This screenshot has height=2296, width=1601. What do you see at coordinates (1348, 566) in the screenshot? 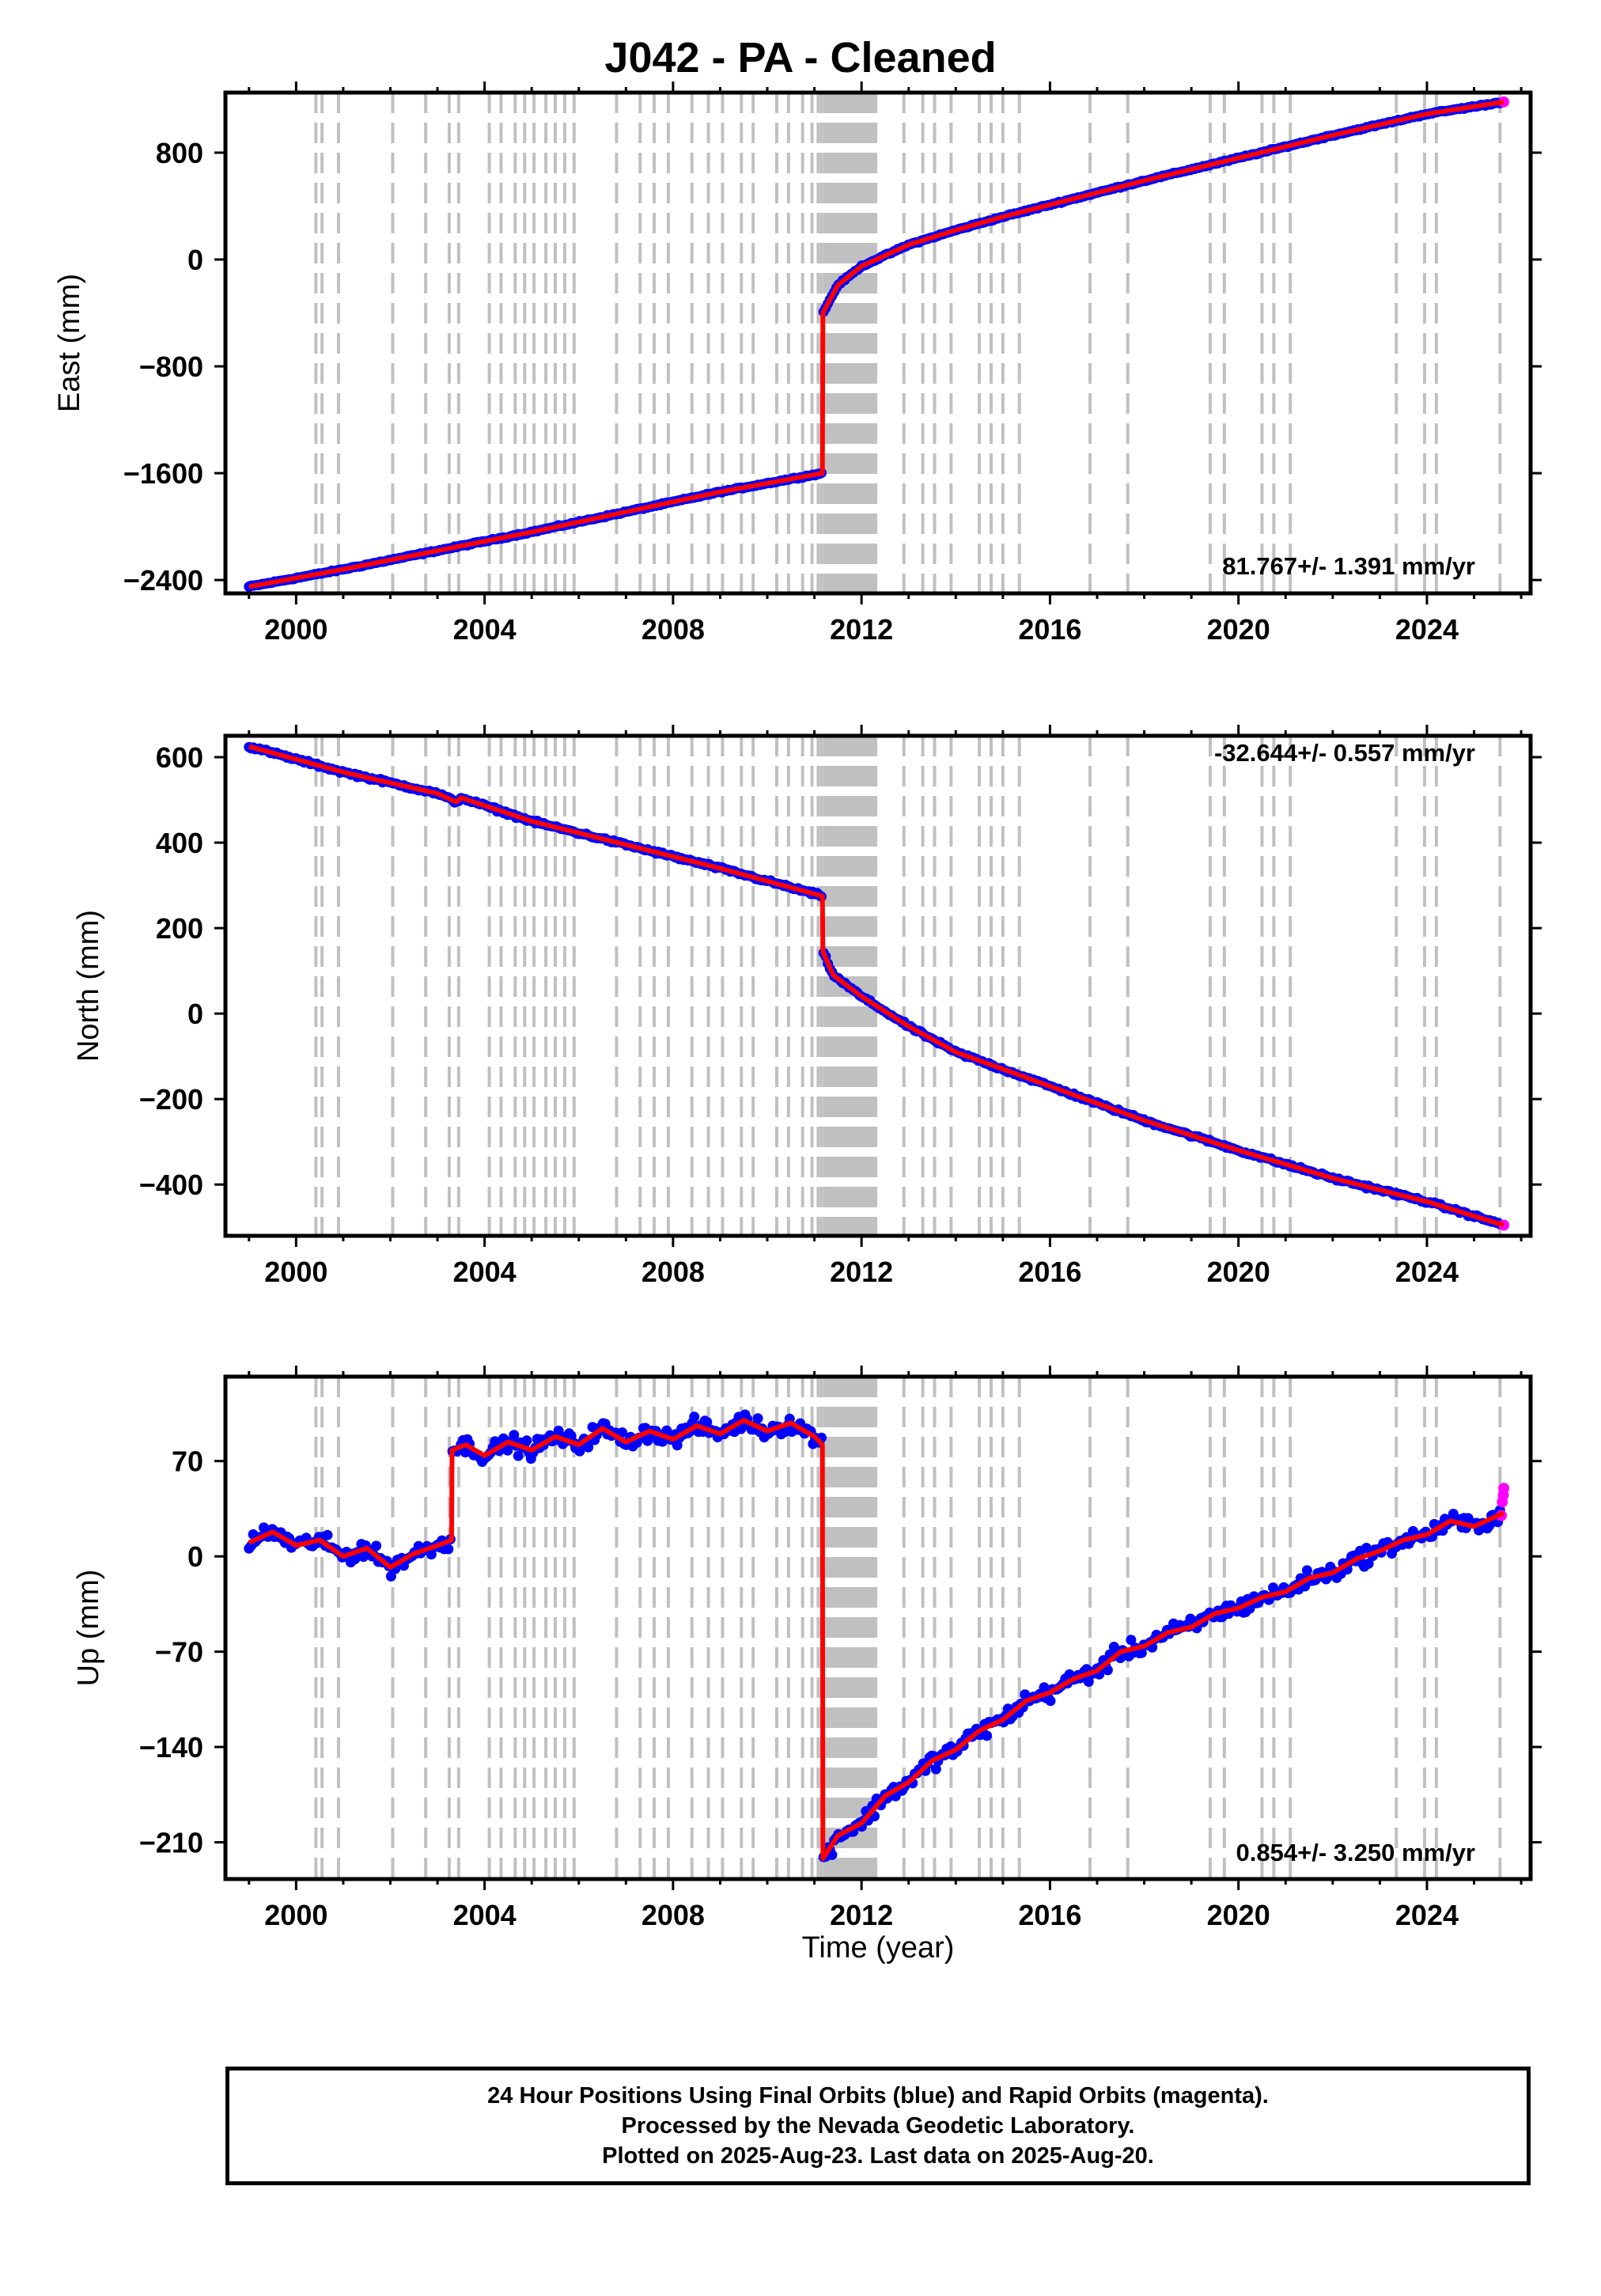
I see `velocity-annotation: 81.767+/- 1.391 mm/yr` at bounding box center [1348, 566].